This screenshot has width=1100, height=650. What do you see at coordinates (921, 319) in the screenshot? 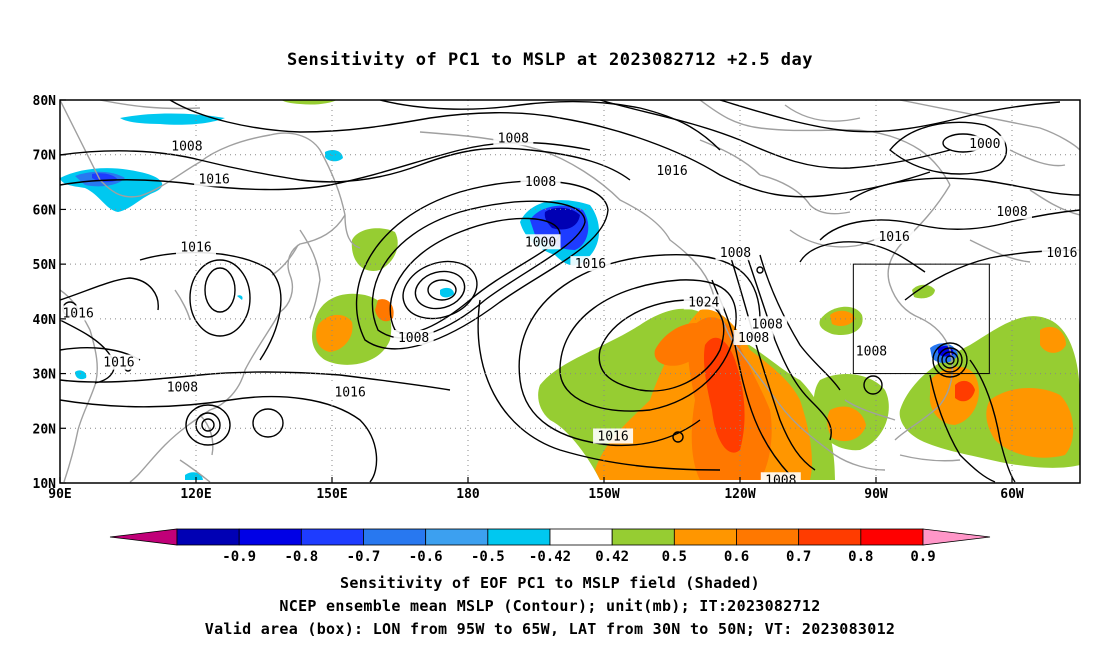
I see `valid-area-box` at bounding box center [921, 319].